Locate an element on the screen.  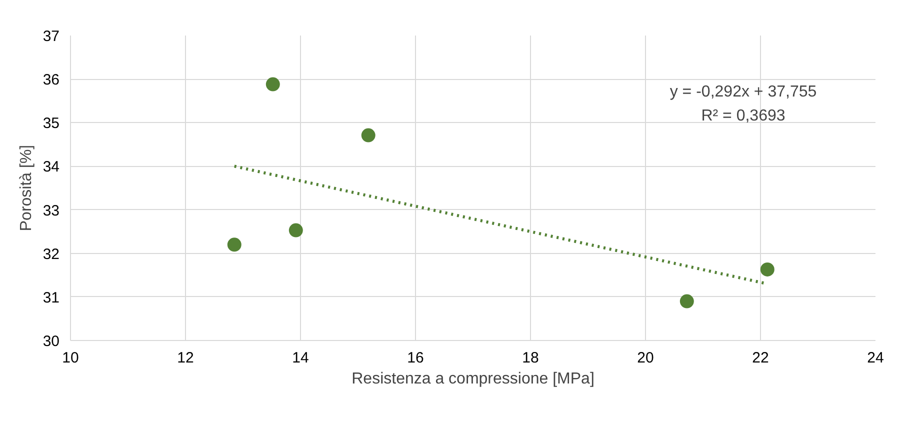
x-tick-label: 16 is located at coordinates (415, 358).